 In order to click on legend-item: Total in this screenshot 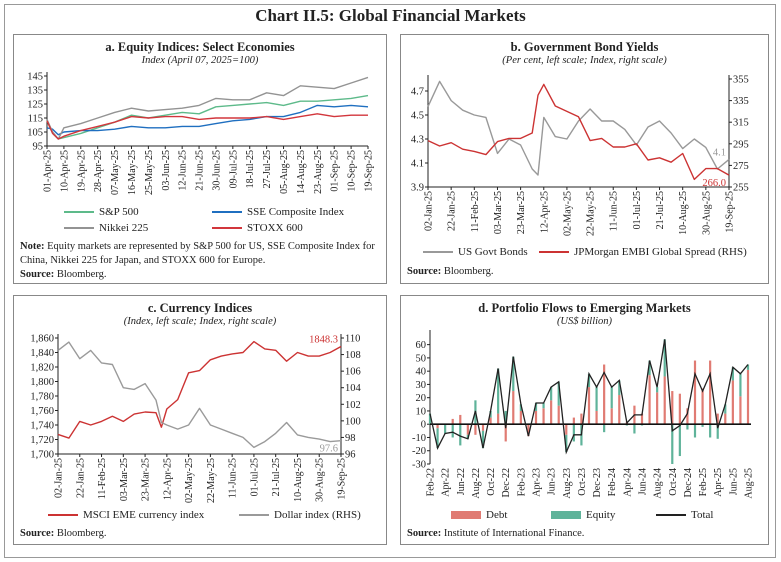, I will do `click(684, 515)`.